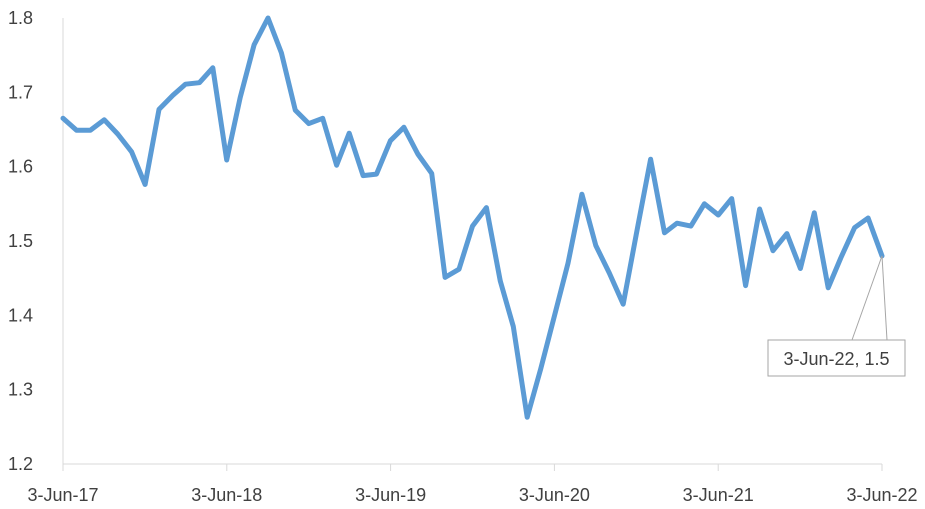 This screenshot has height=509, width=925. What do you see at coordinates (20, 167) in the screenshot?
I see `y-tick-label: 1.6` at bounding box center [20, 167].